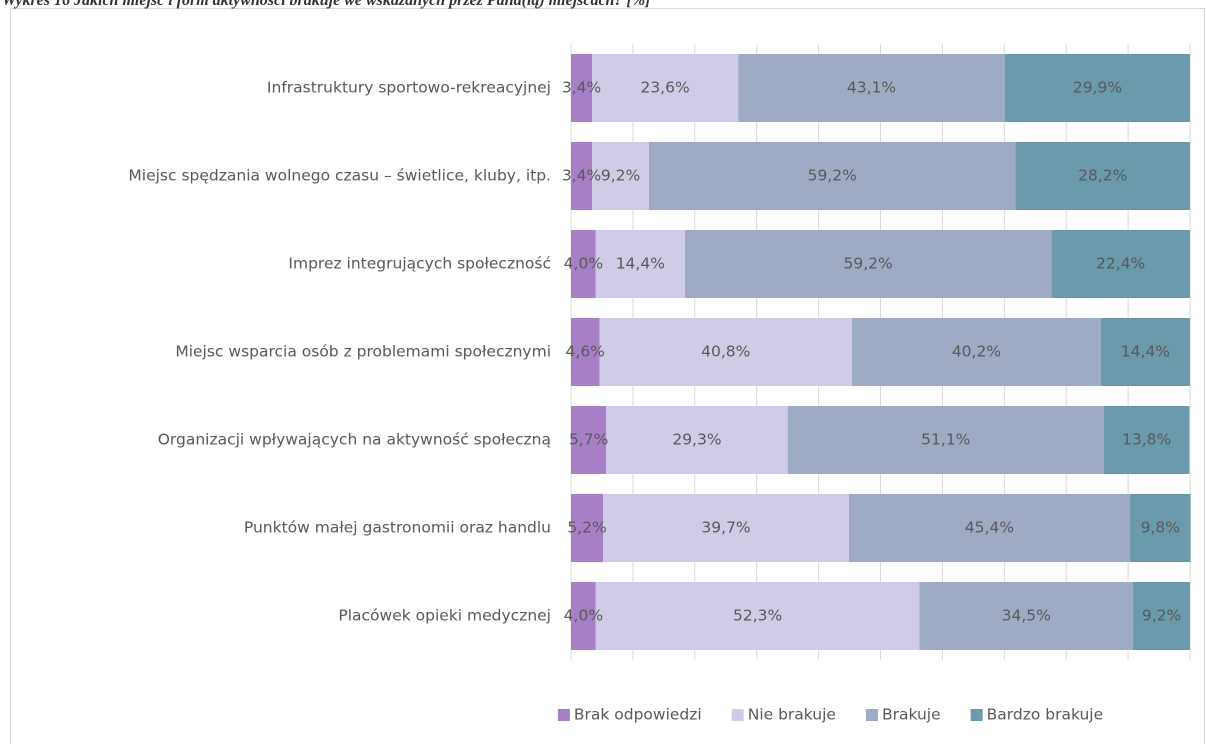 Image resolution: width=1206 pixels, height=744 pixels. What do you see at coordinates (409, 88) in the screenshot?
I see `category-label: Infrastruktury sportowo-rekreacyjnej` at bounding box center [409, 88].